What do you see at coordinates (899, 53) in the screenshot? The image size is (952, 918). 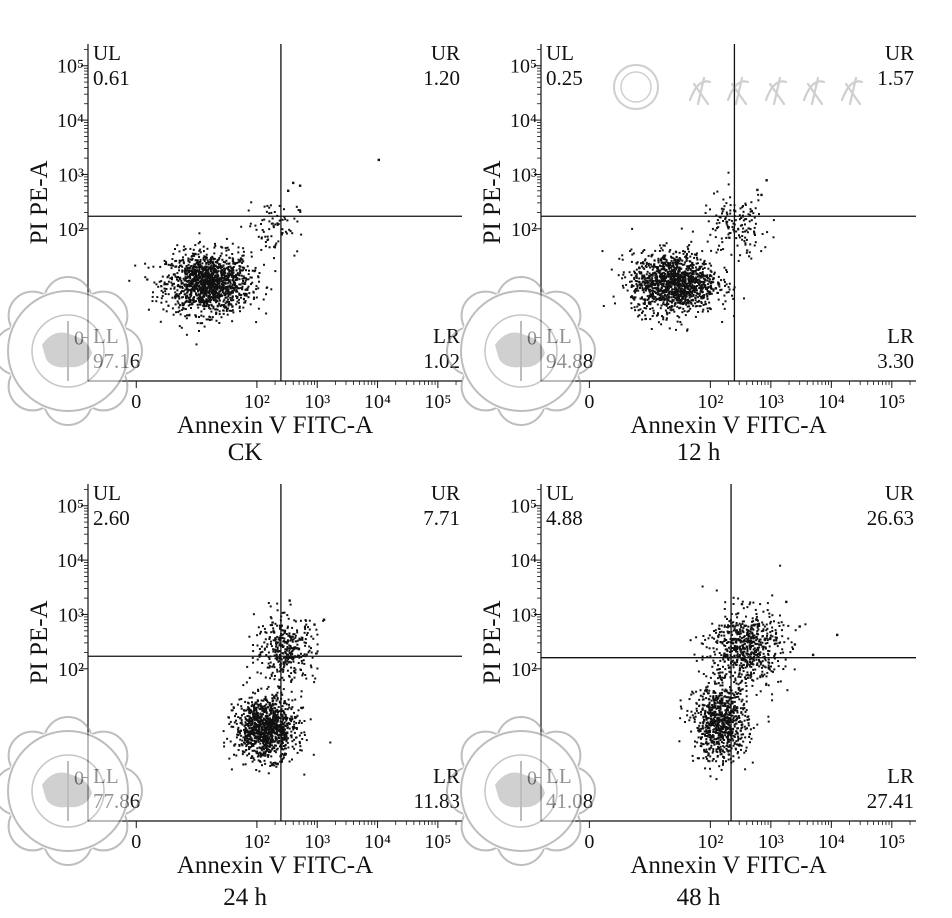 I see `quadrant-name-ur: UR` at bounding box center [899, 53].